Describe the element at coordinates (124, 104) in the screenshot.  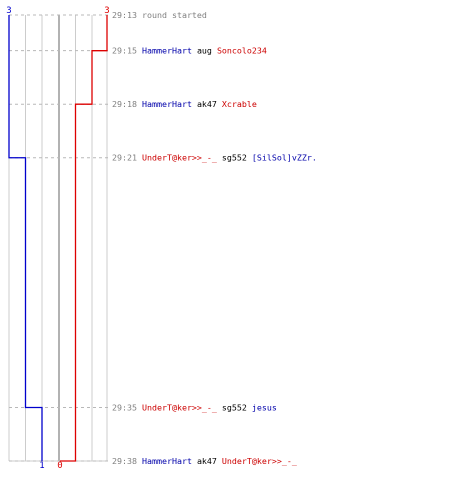
I see `event-time: 29:18` at that location.